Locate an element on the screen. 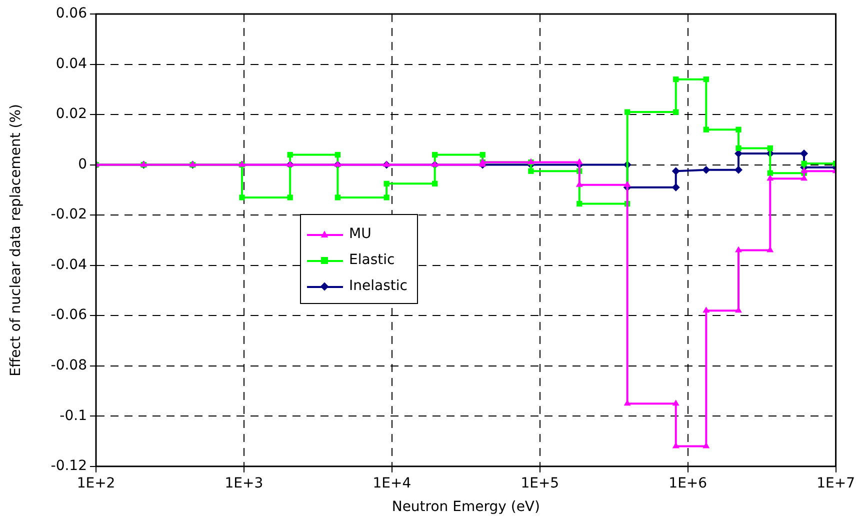  y-tick-label: 0 is located at coordinates (82, 164).